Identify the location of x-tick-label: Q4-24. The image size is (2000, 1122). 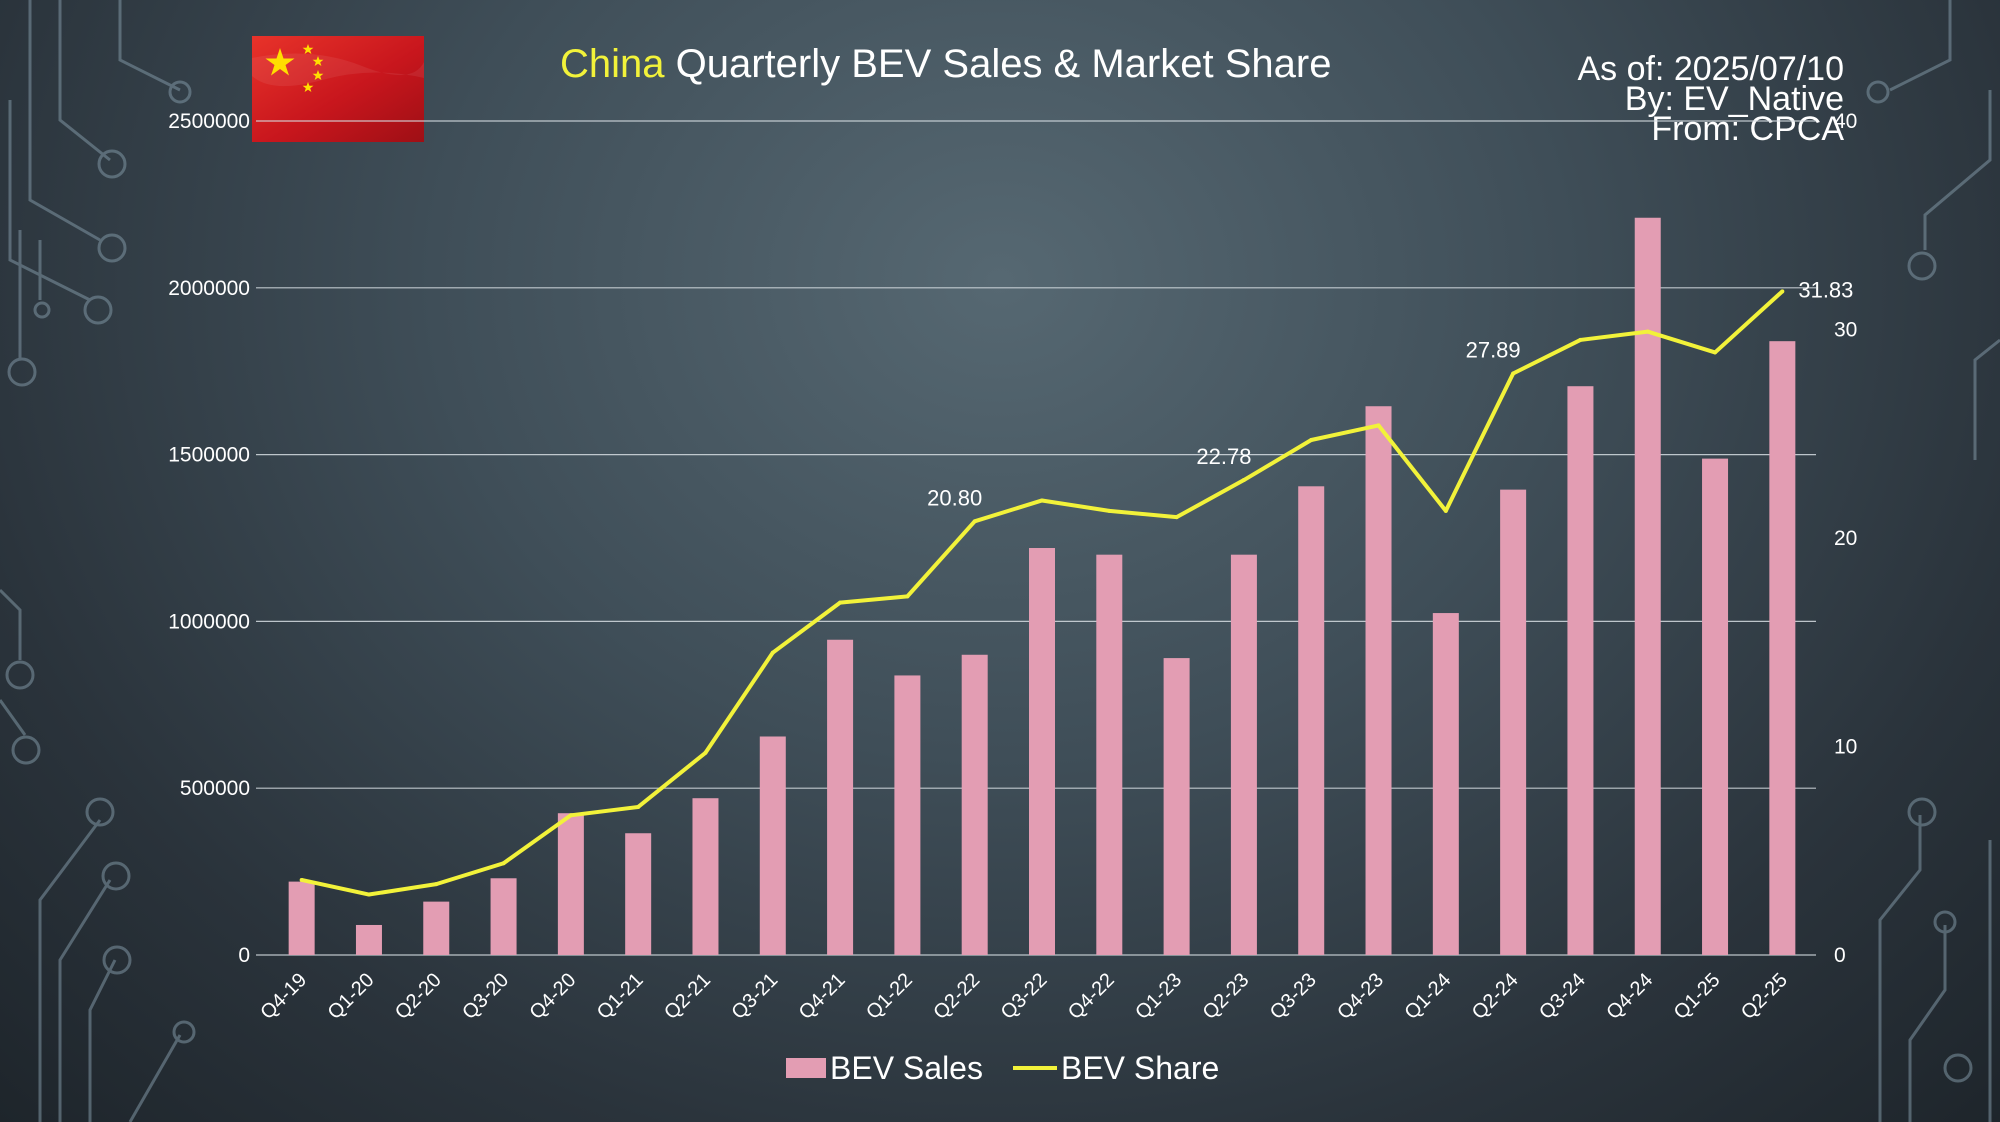
(1629, 996).